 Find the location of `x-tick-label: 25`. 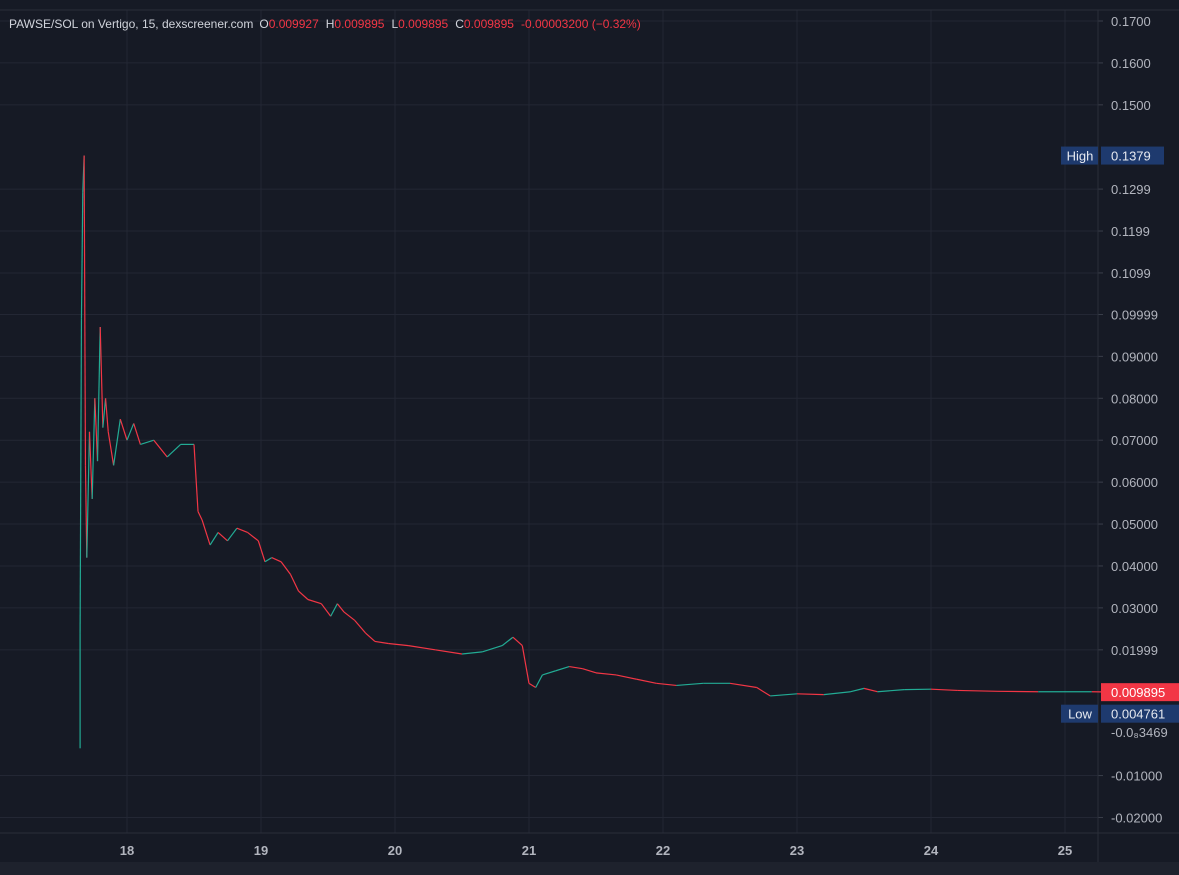

x-tick-label: 25 is located at coordinates (1065, 850).